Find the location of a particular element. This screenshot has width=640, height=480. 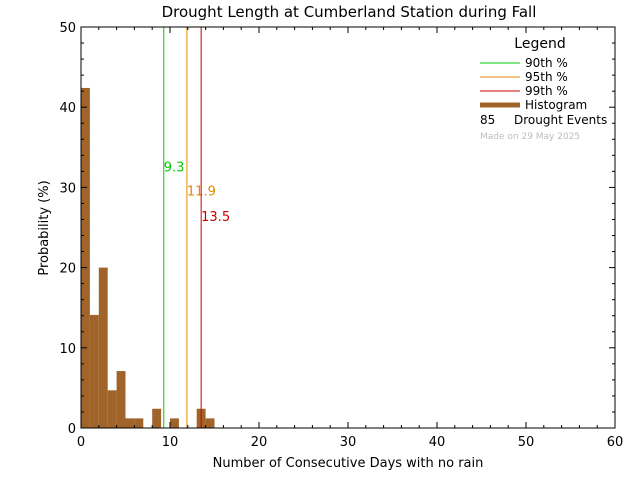

legend-made-on-note: Made on 29 May 2025 is located at coordinates (530, 137).